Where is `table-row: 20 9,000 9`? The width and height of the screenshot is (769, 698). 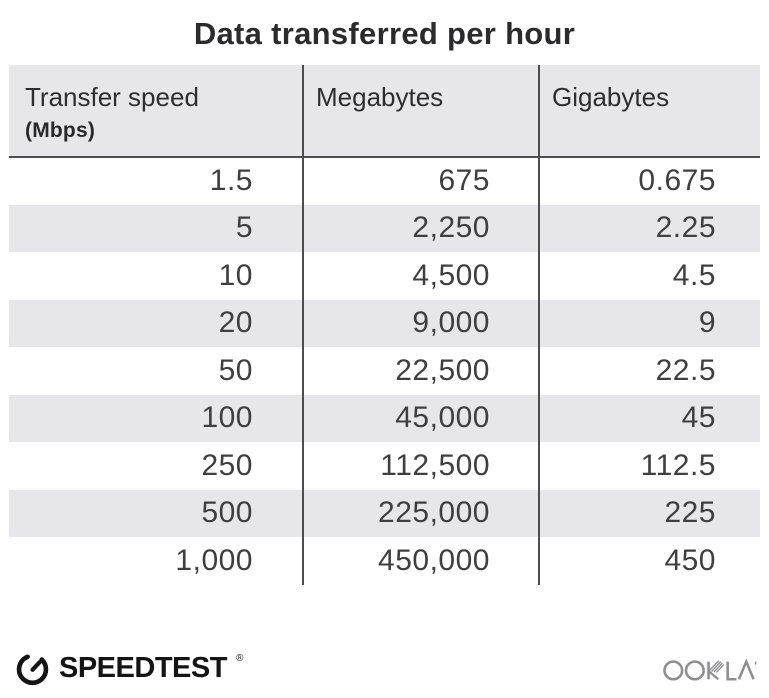 table-row: 20 9,000 9 is located at coordinates (384, 323).